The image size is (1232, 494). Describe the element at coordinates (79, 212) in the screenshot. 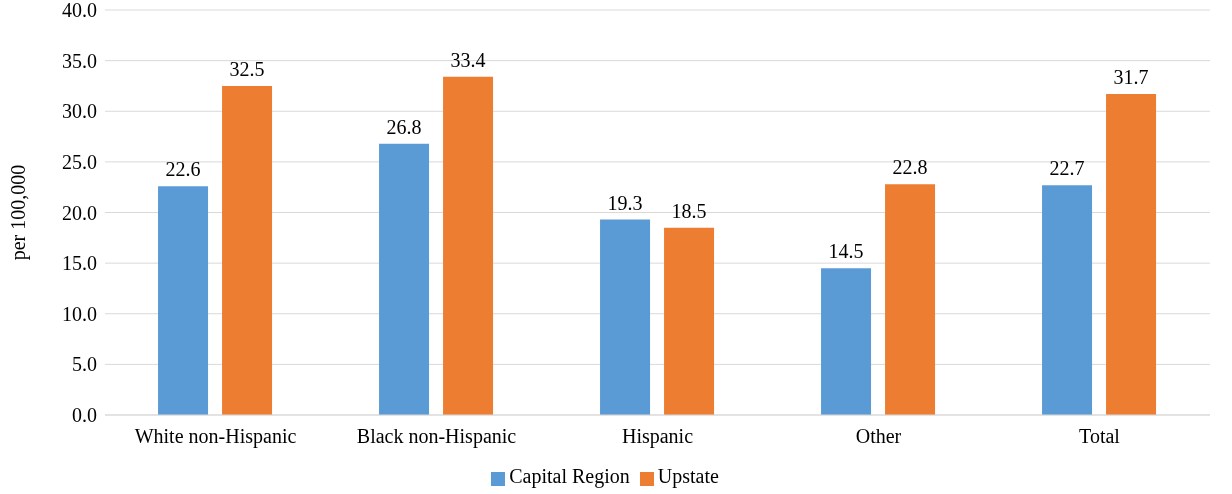

I see `y-tick-label: 20.0` at that location.